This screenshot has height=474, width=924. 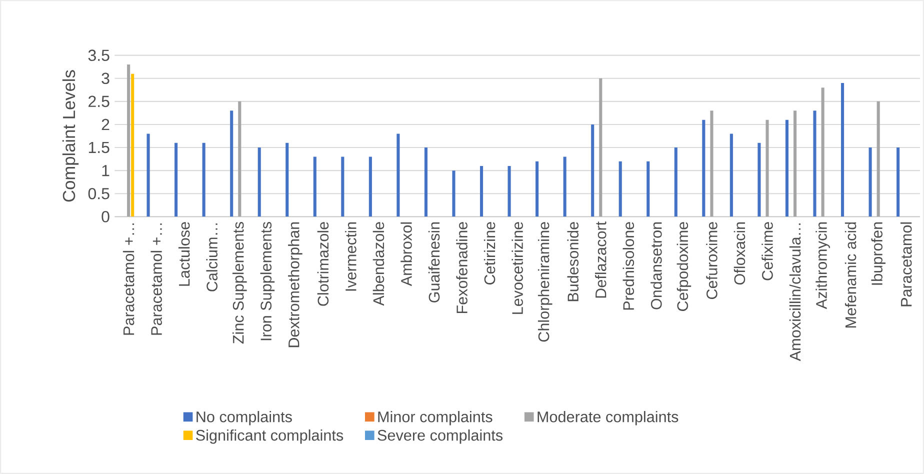 What do you see at coordinates (378, 264) in the screenshot?
I see `x-tick-label: Albendazole` at bounding box center [378, 264].